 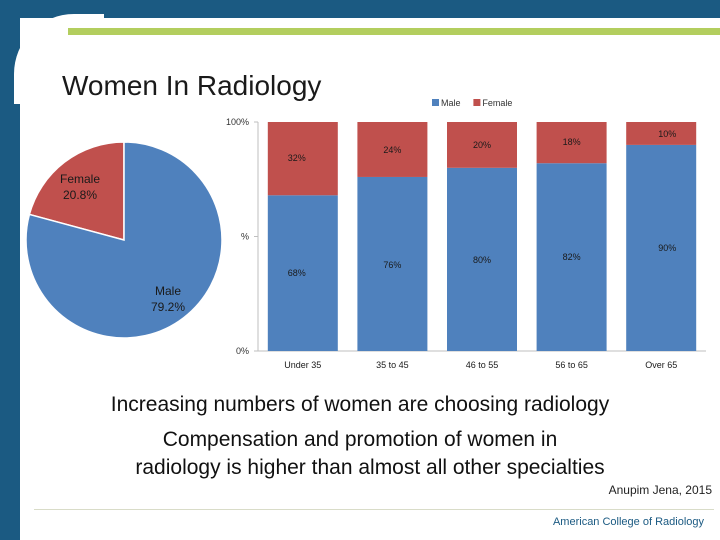 I want to click on pie-slice-male, so click(x=124, y=240).